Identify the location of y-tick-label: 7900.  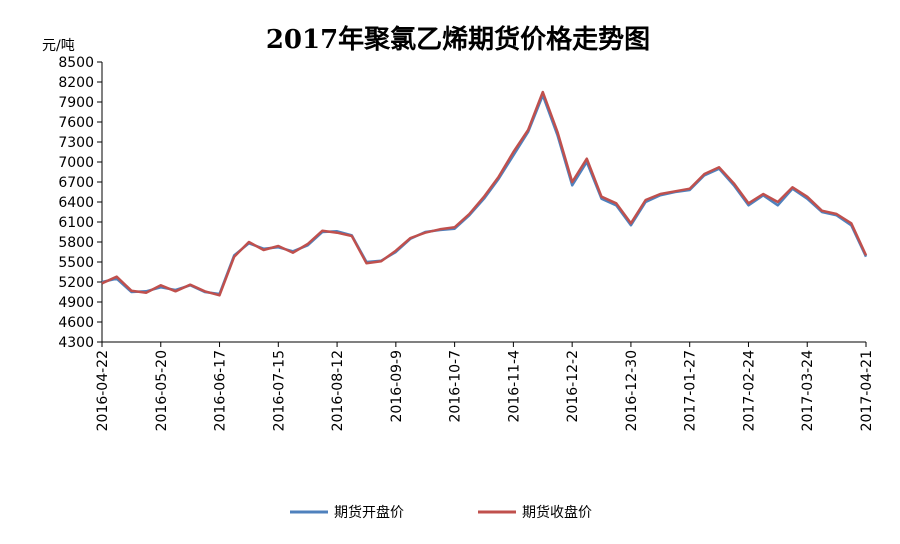
(76, 103).